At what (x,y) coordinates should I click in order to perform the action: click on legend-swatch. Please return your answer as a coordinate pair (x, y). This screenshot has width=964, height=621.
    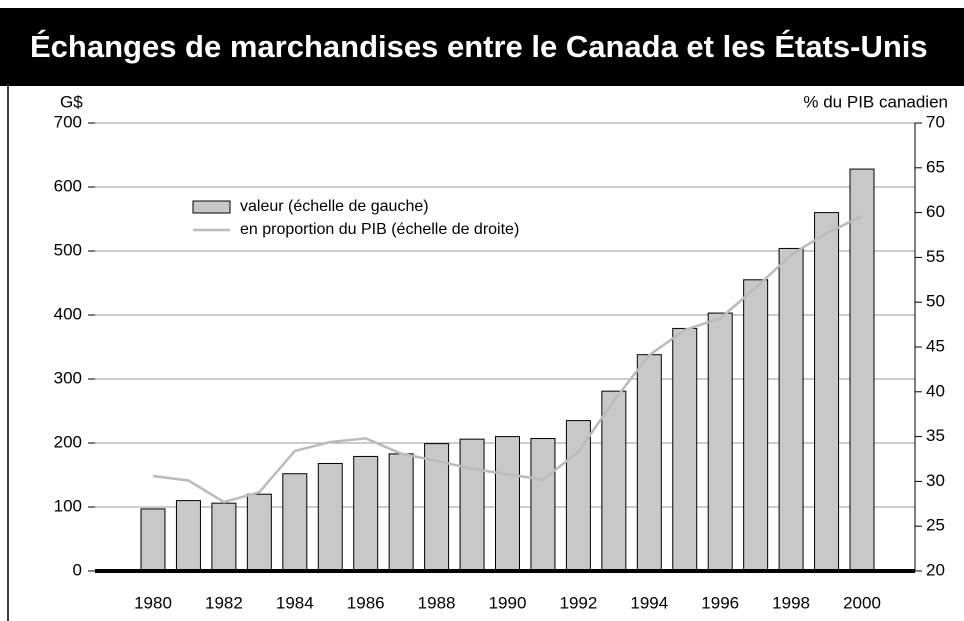
    Looking at the image, I should click on (211, 207).